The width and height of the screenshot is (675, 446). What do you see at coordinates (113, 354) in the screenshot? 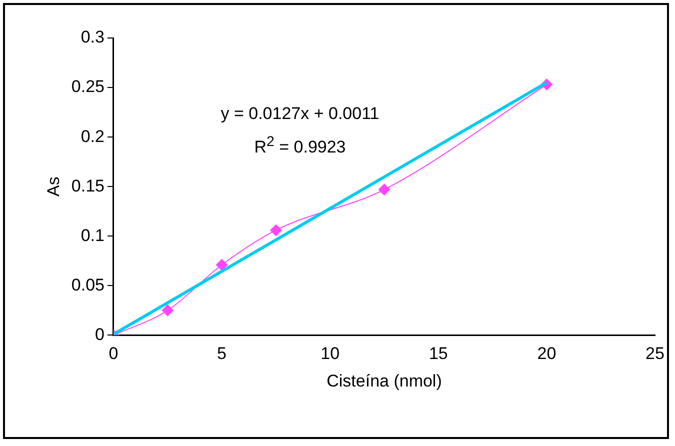
I see `x-tick-label: 0` at bounding box center [113, 354].